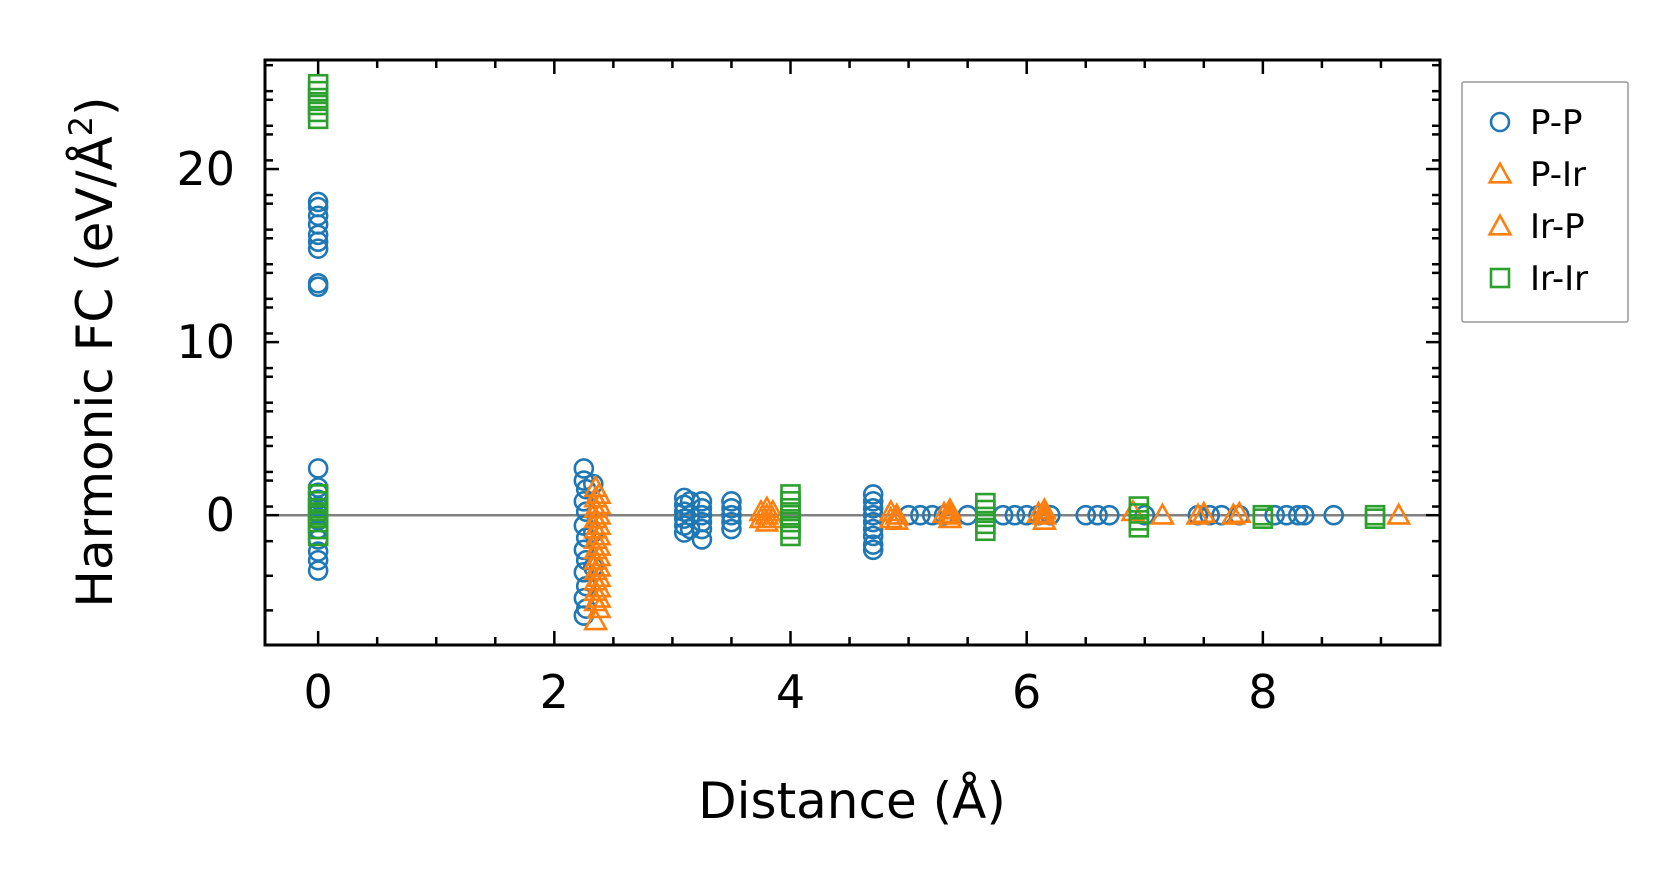  Describe the element at coordinates (205, 169) in the screenshot. I see `y-tick-label: 20` at that location.